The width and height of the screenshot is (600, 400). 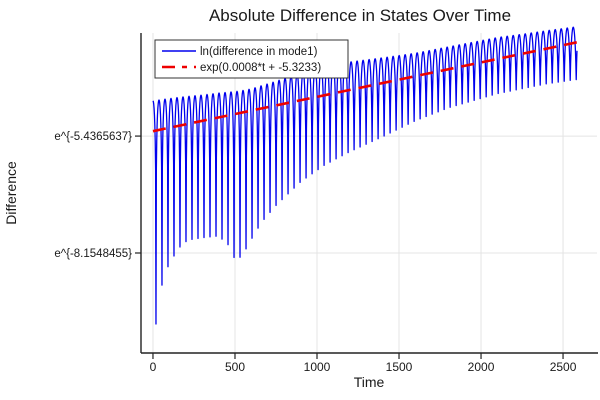 What do you see at coordinates (481, 367) in the screenshot?
I see `x-tick-label: 2000` at bounding box center [481, 367].